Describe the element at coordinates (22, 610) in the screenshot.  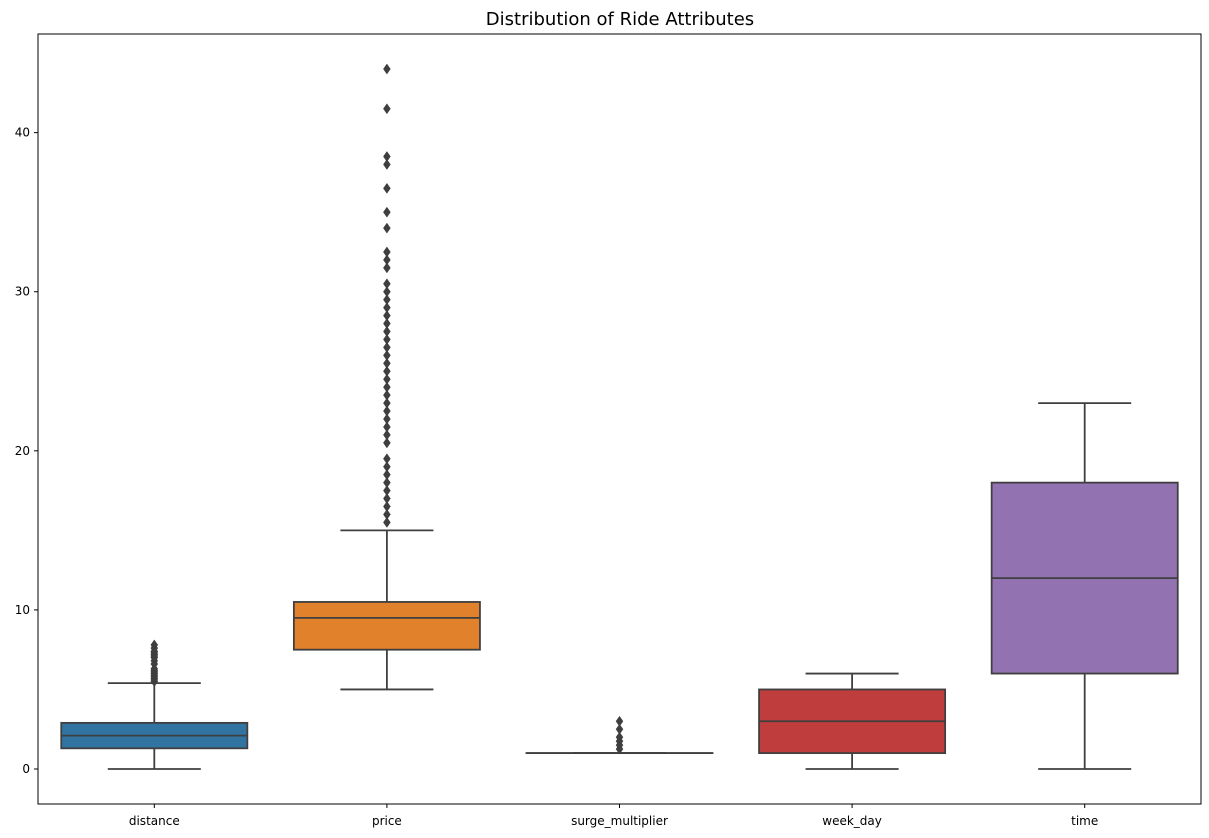
I see `y-tick-label: 10` at that location.